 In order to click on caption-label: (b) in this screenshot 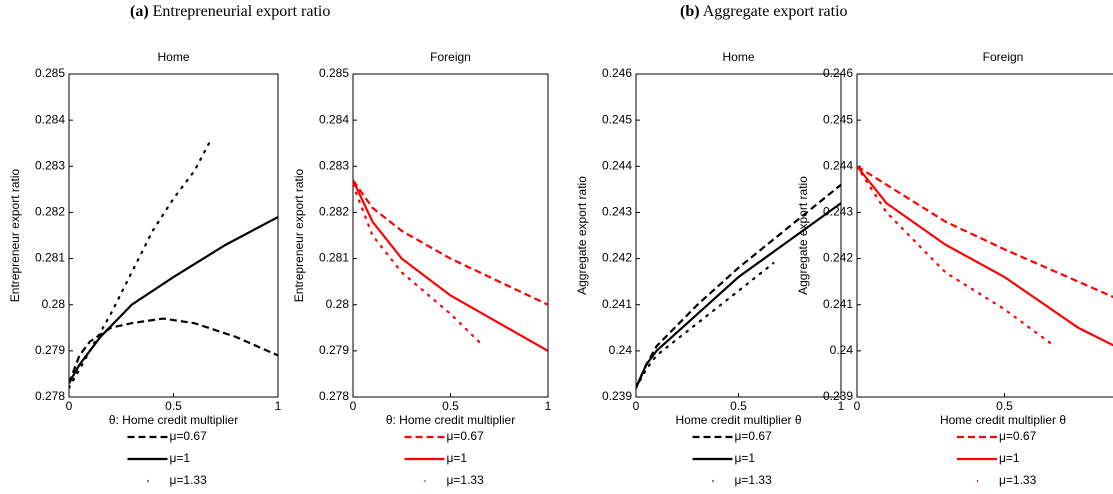, I will do `click(690, 11)`.